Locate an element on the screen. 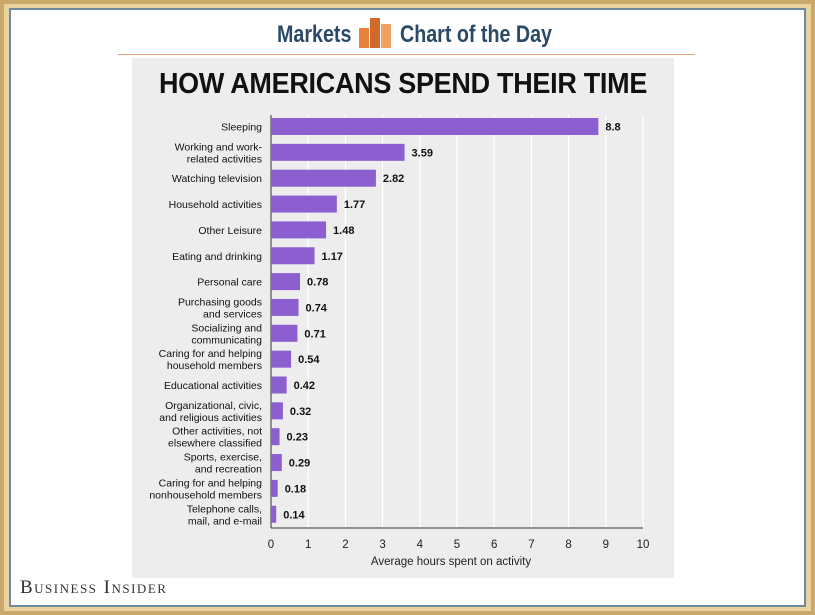 This screenshot has width=815, height=615. category-label: Educational activities is located at coordinates (213, 386).